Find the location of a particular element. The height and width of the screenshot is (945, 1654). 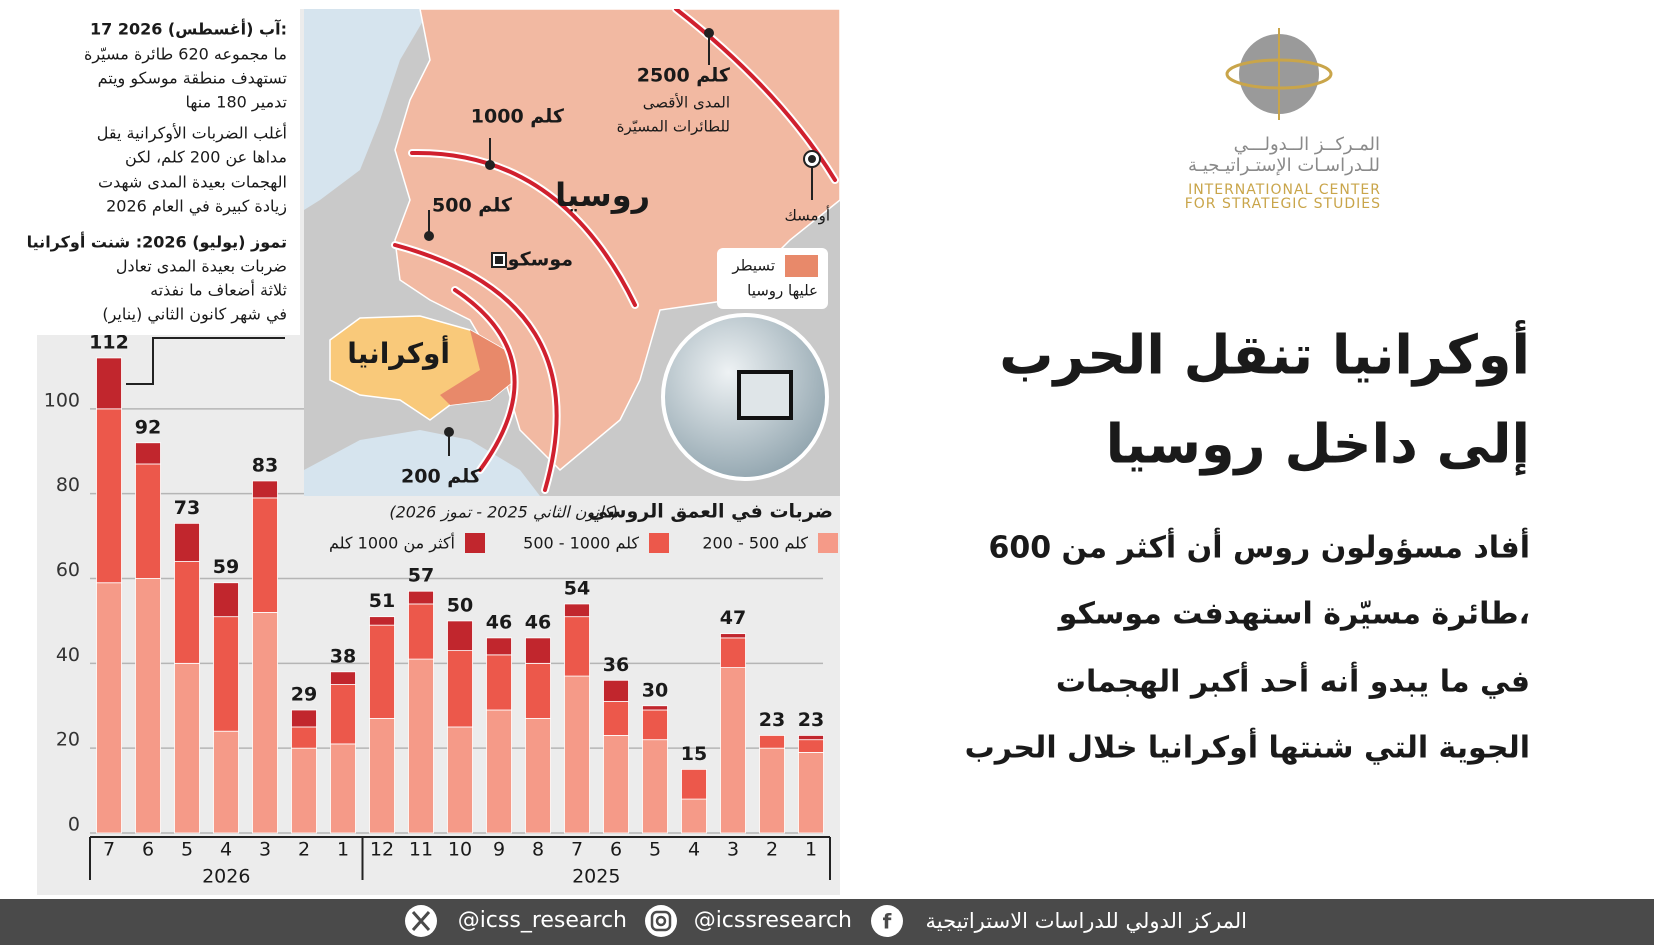

x-tick-label: 7 is located at coordinates (577, 850).